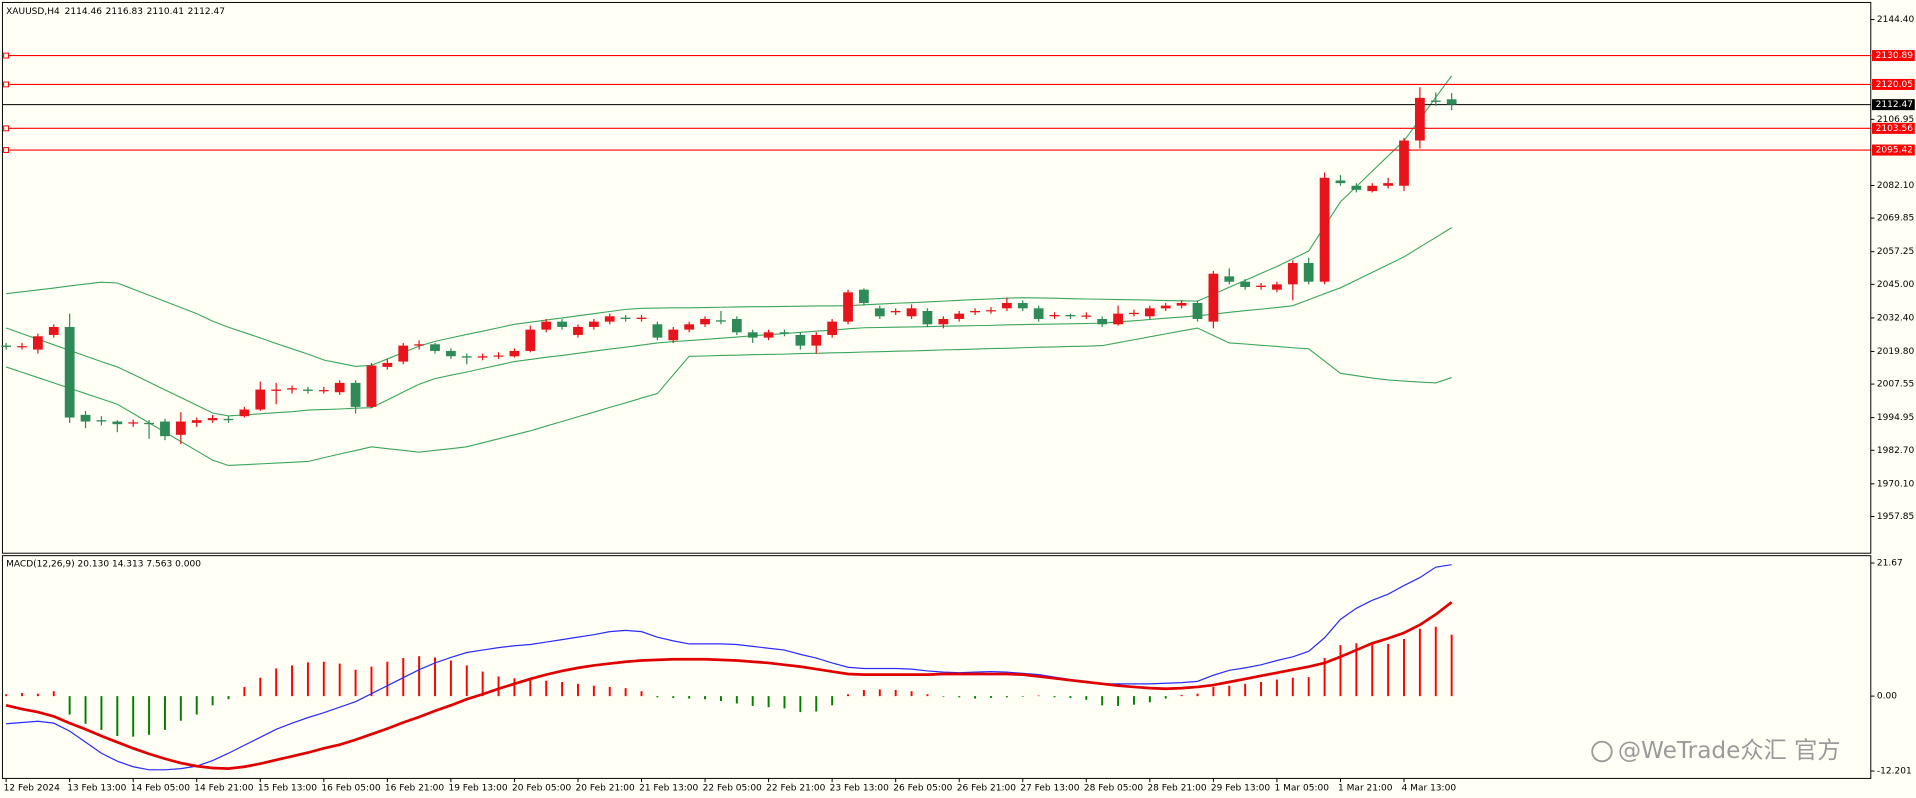  What do you see at coordinates (165, 12) in the screenshot?
I see `ohlc-low: 2110.41` at bounding box center [165, 12].